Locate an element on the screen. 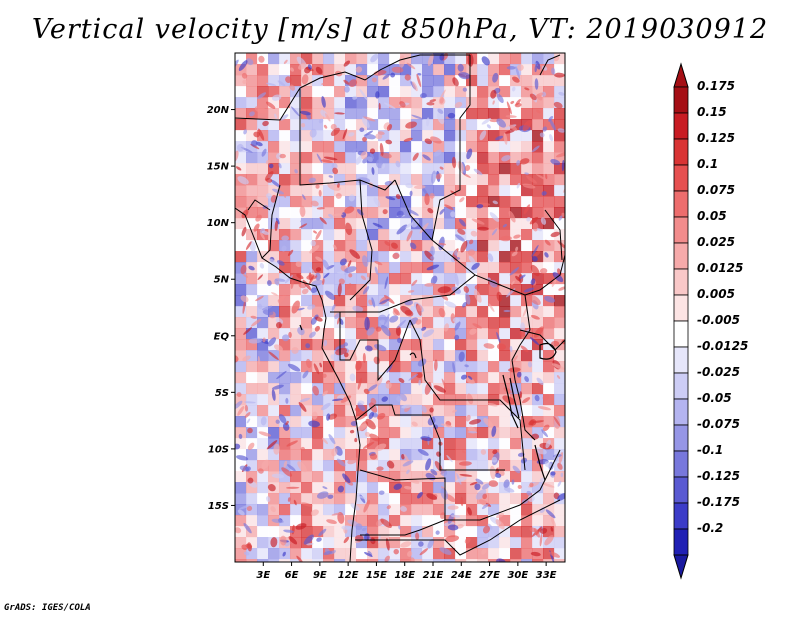 This screenshot has height=618, width=800. lat-tick-label: 5N is located at coordinates (222, 280).